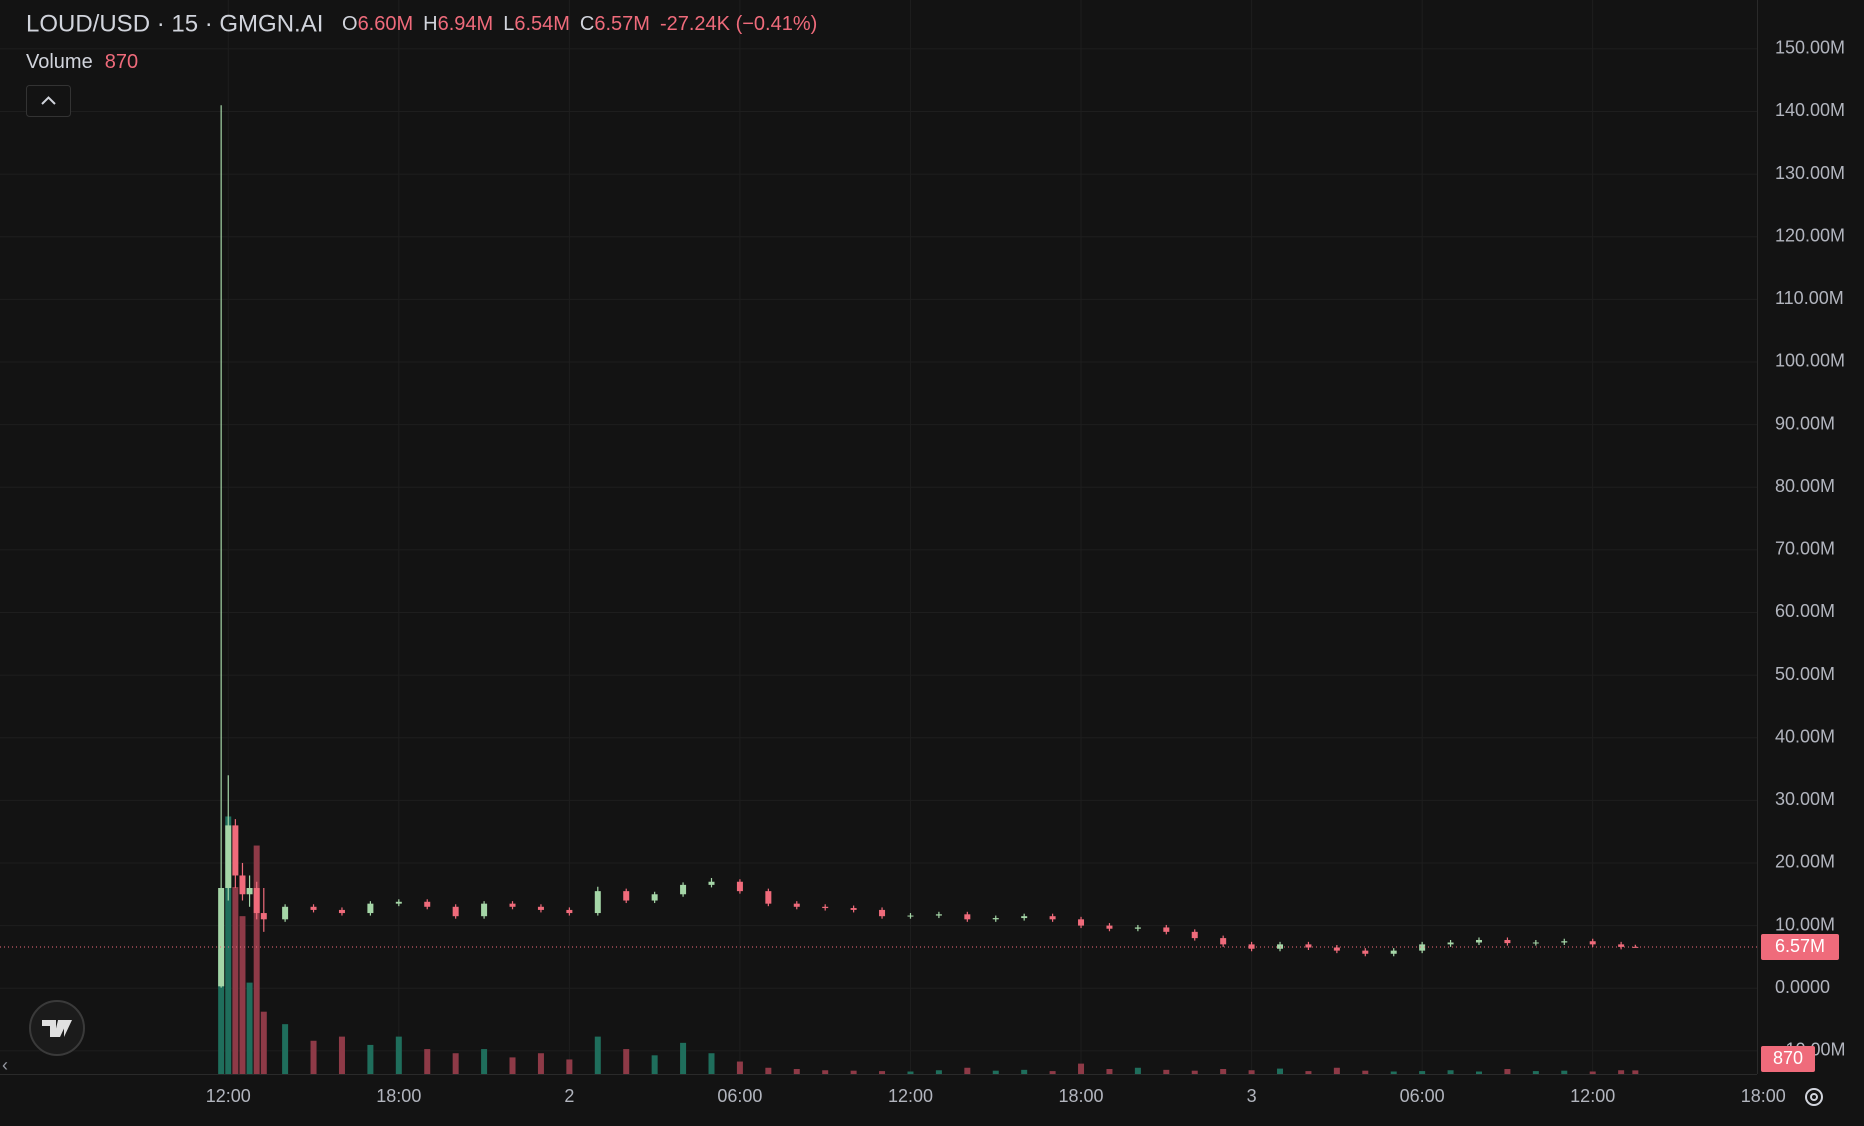 This screenshot has width=1864, height=1126. I want to click on o-label: O, so click(350, 24).